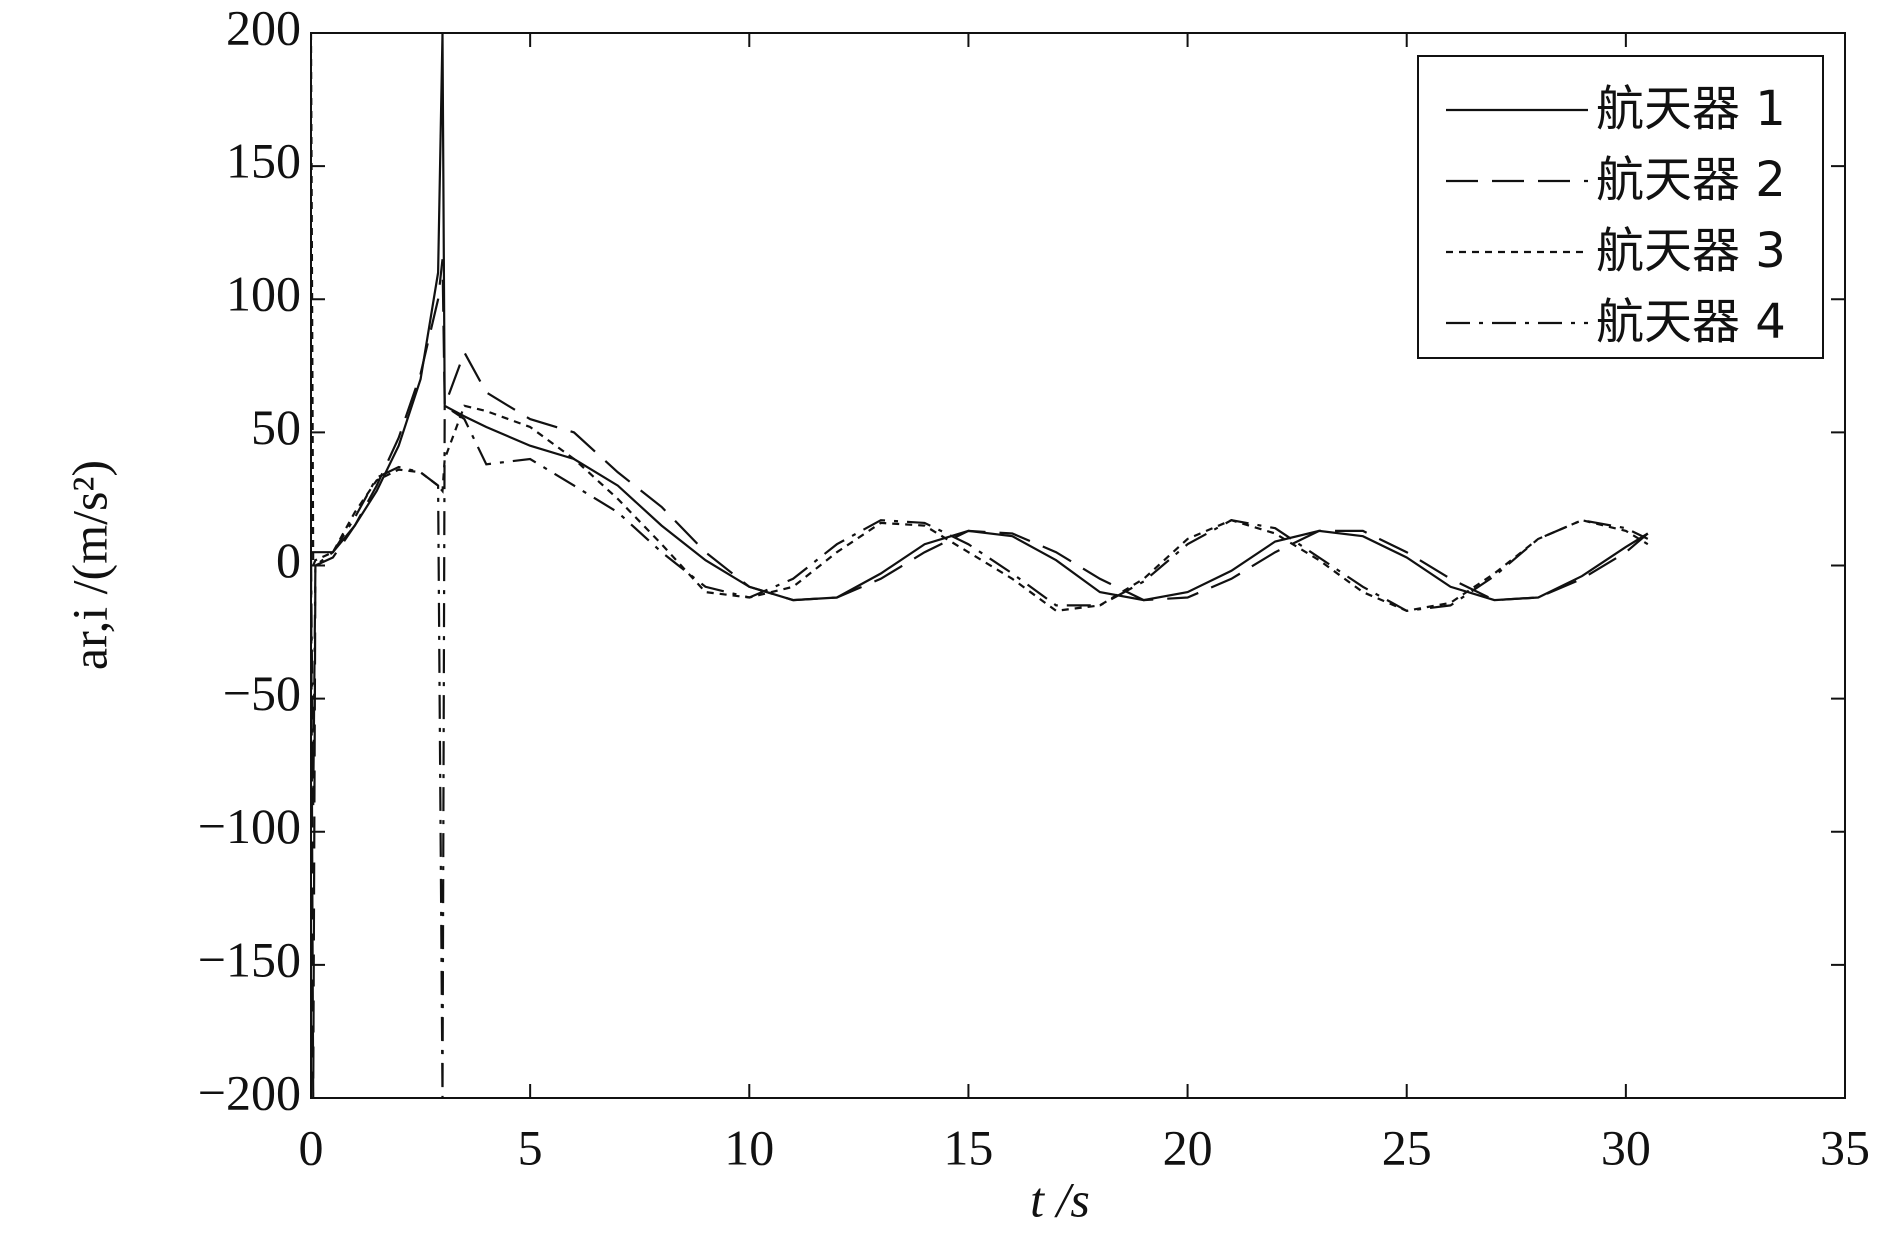 The height and width of the screenshot is (1250, 1890). I want to click on legend-box, so click(1620, 207).